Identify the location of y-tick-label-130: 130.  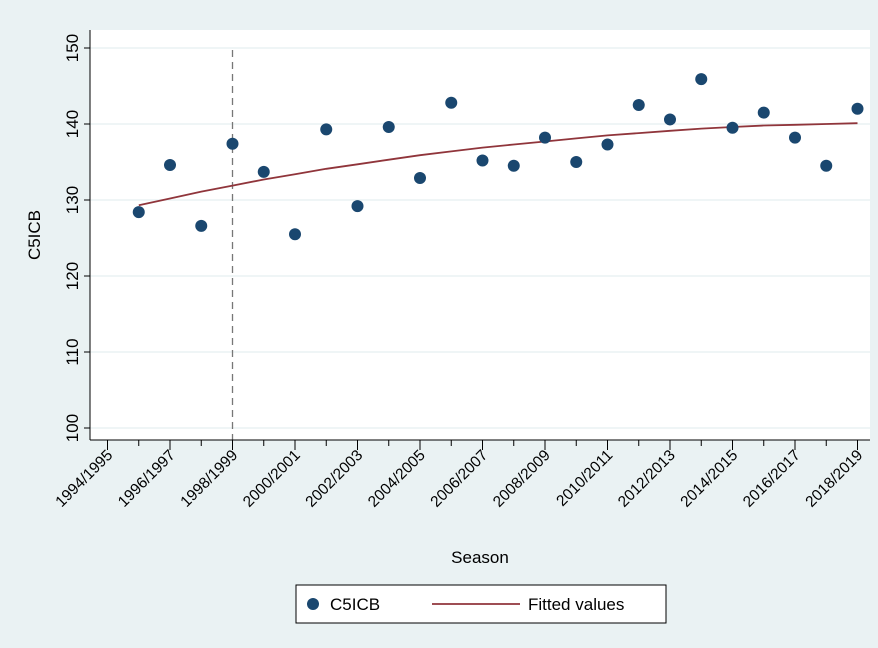
(72, 200).